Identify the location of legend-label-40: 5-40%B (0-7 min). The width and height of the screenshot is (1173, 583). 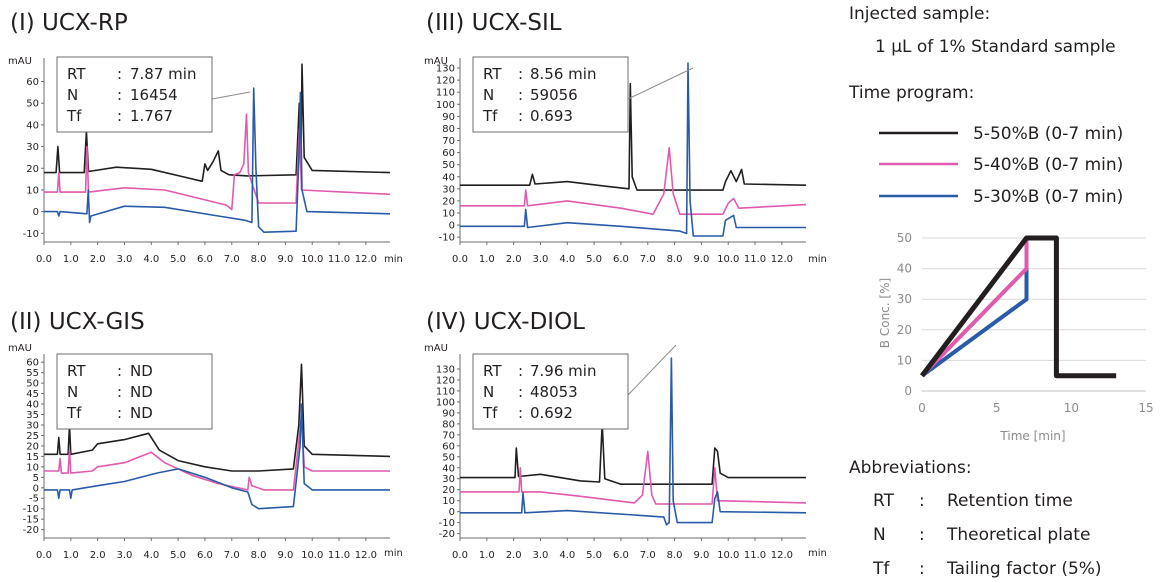
(1048, 165).